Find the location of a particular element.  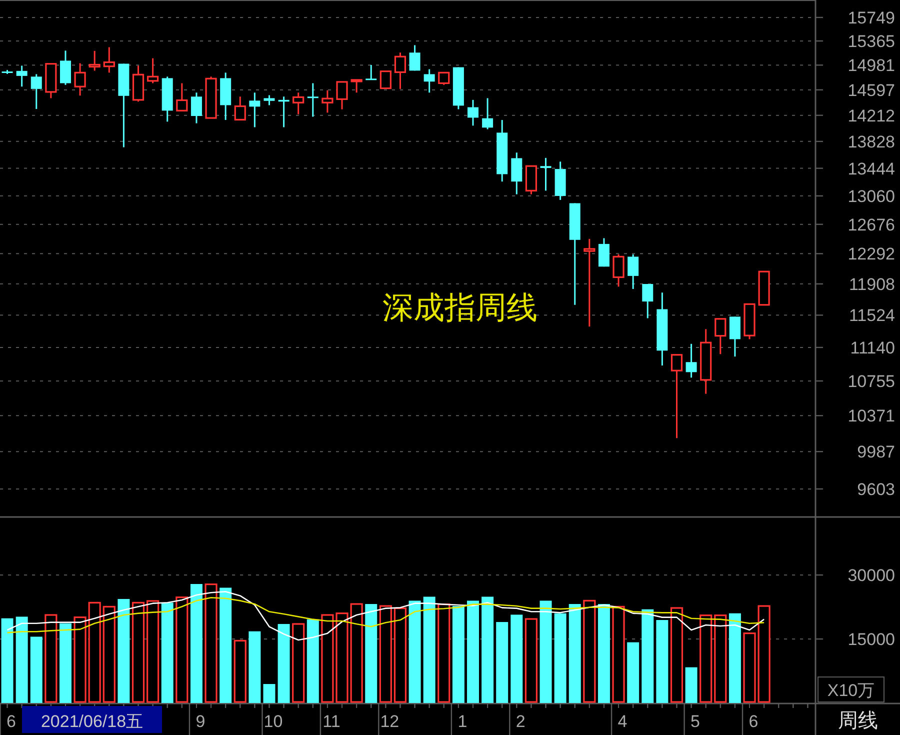

line-series is located at coordinates (385, 615).